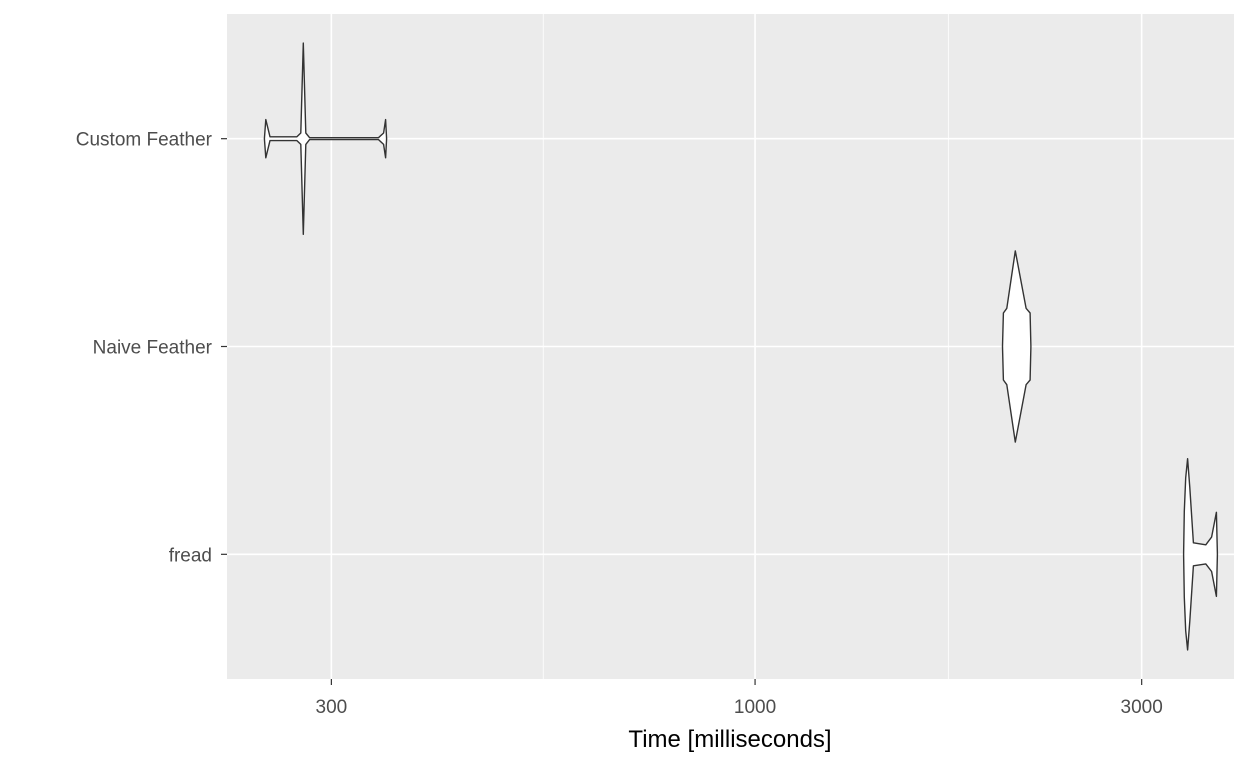 Image resolution: width=1248 pixels, height=768 pixels. What do you see at coordinates (755, 707) in the screenshot?
I see `x-tick-label: 1000` at bounding box center [755, 707].